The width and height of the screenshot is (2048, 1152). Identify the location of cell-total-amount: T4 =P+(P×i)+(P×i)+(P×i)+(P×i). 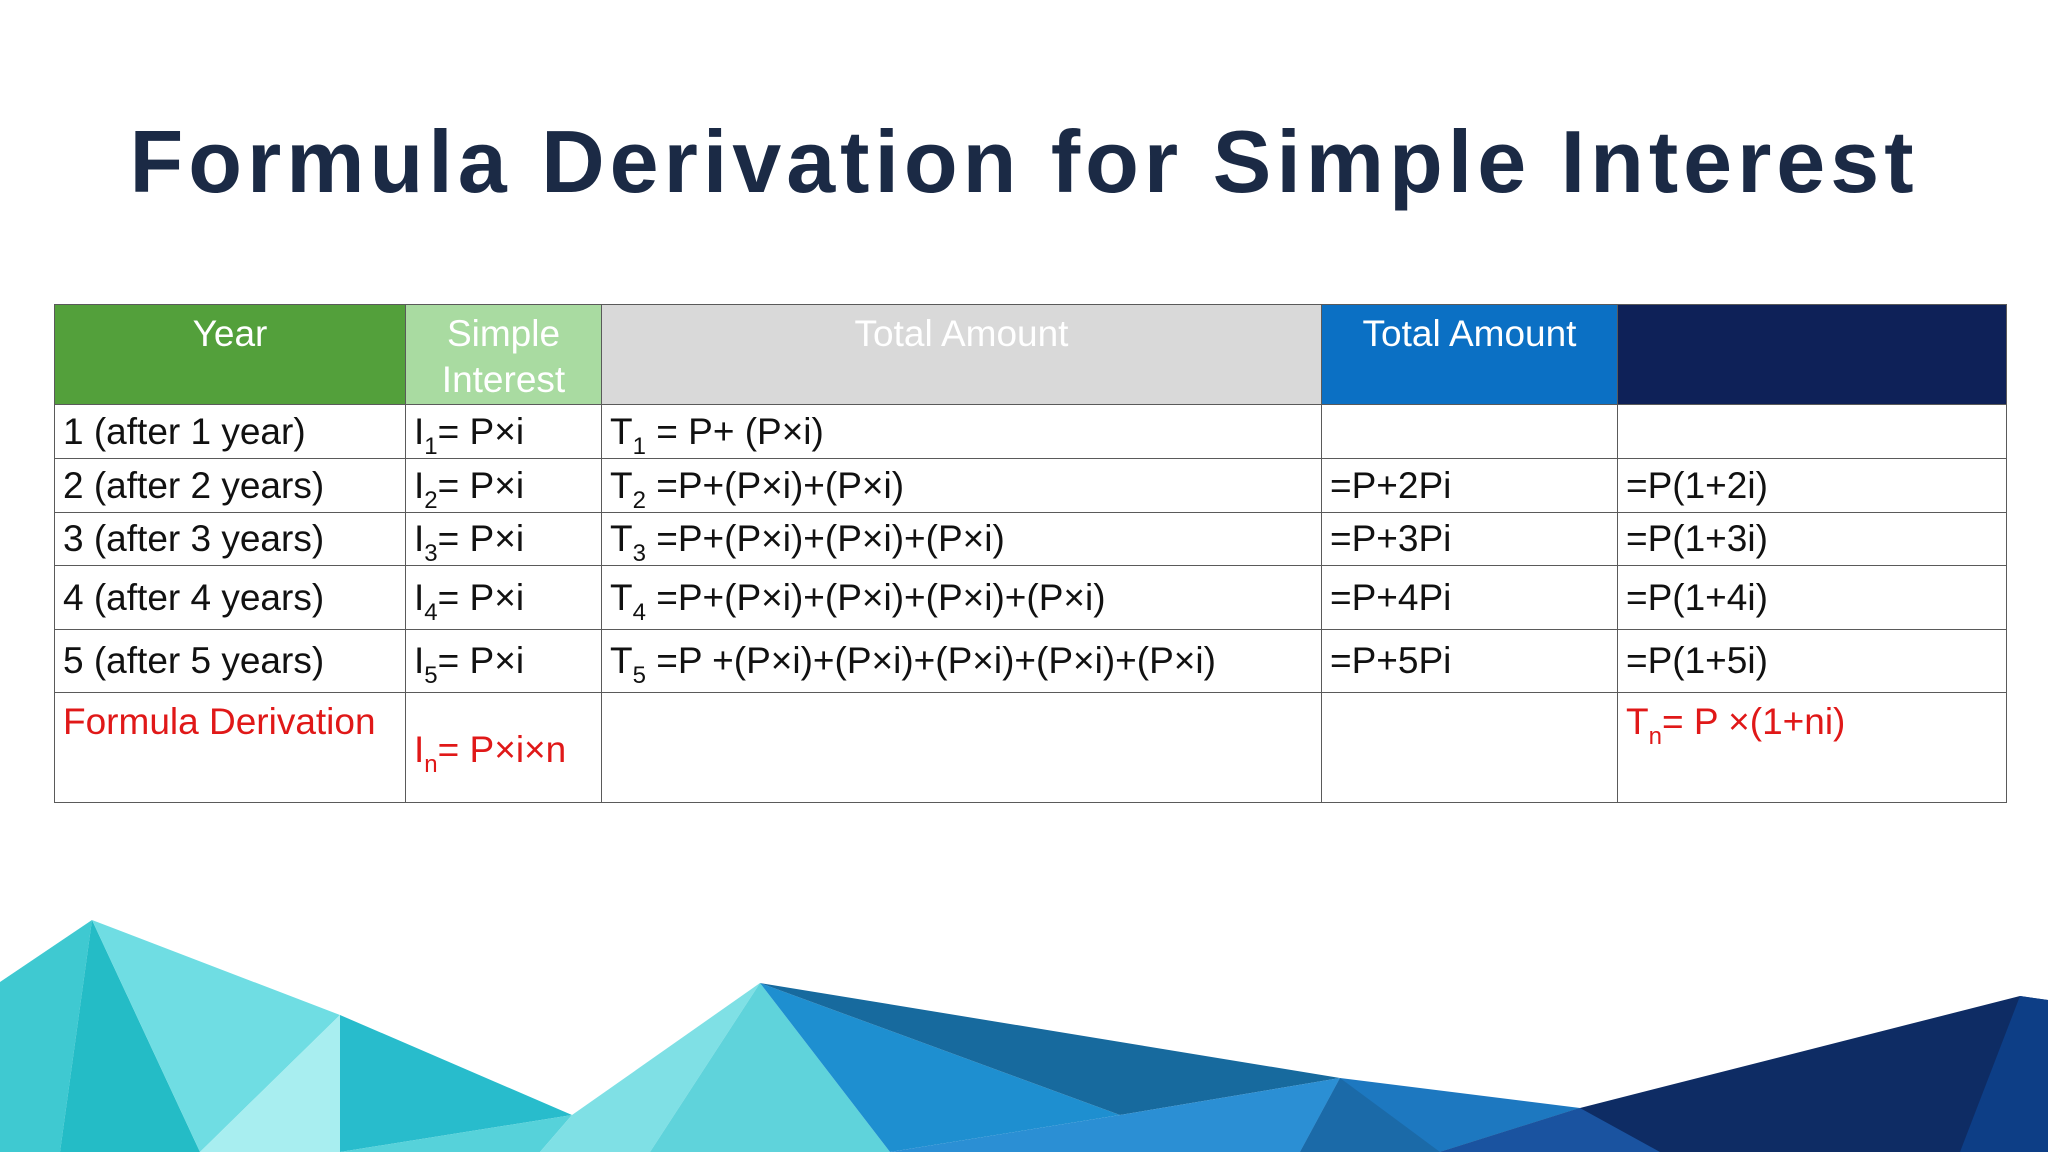
(961, 597).